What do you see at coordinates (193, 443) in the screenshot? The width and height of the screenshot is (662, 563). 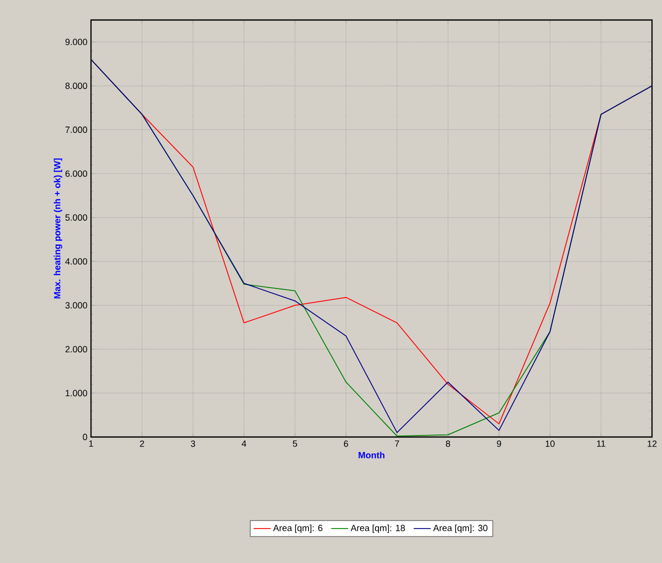 I see `x-tick-label: 3` at bounding box center [193, 443].